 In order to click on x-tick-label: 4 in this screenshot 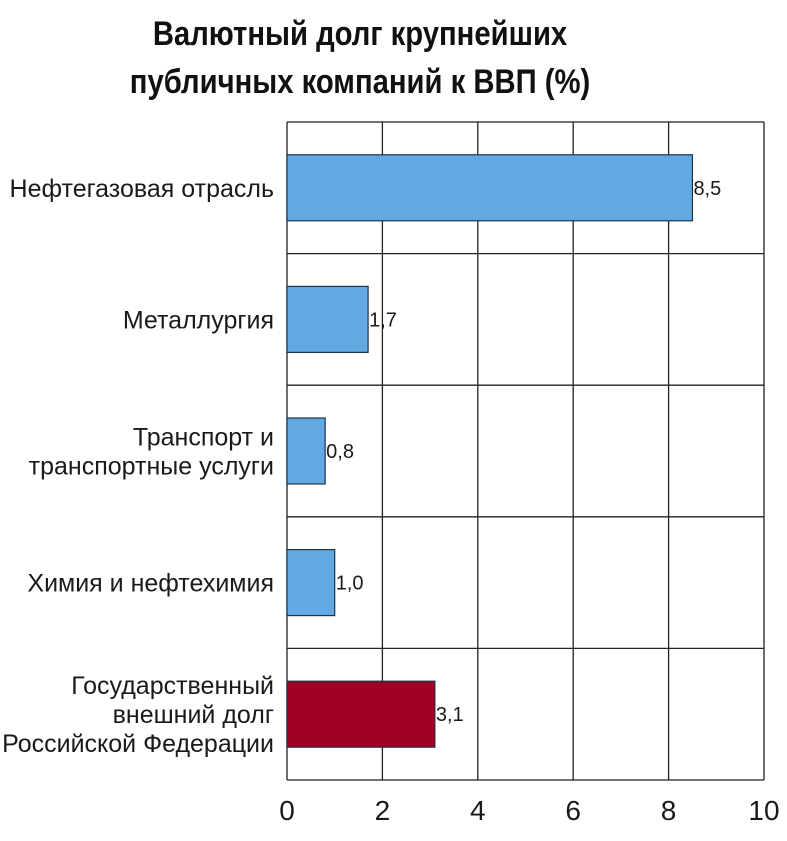, I will do `click(478, 810)`.